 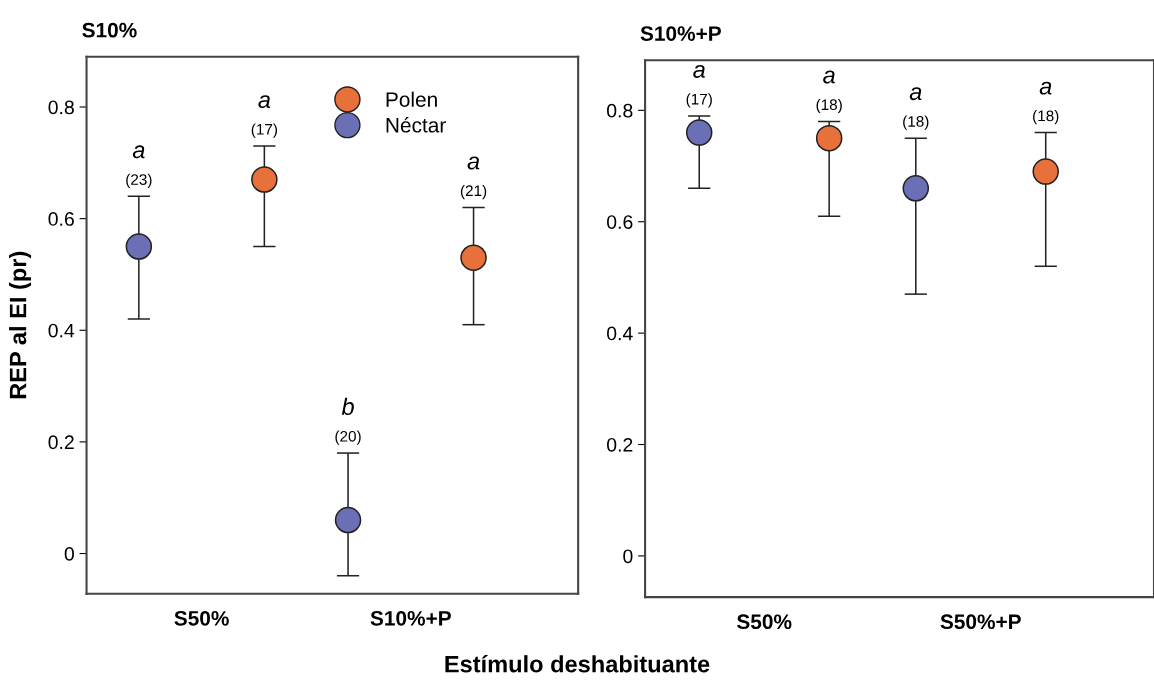 I want to click on y-axis-title: REP al EI (pr), so click(x=20, y=325).